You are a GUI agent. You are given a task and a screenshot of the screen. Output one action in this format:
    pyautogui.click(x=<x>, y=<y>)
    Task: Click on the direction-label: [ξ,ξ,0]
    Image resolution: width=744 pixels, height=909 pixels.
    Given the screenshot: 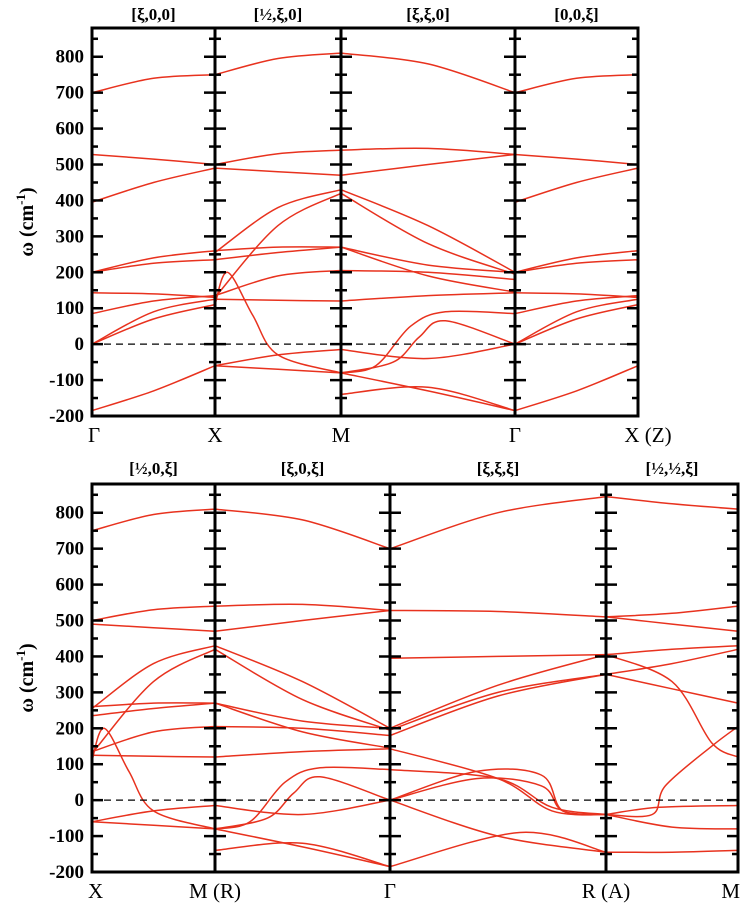 What is the action you would take?
    pyautogui.click(x=427, y=14)
    